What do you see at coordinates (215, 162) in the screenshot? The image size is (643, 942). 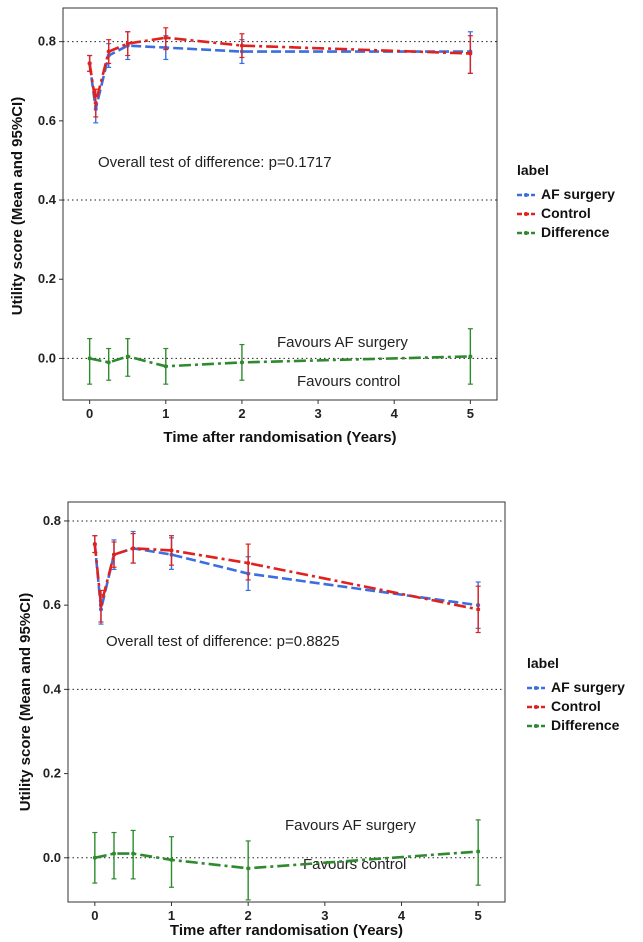 I see `test-annotation: Overall test of difference: p=0.1717` at bounding box center [215, 162].